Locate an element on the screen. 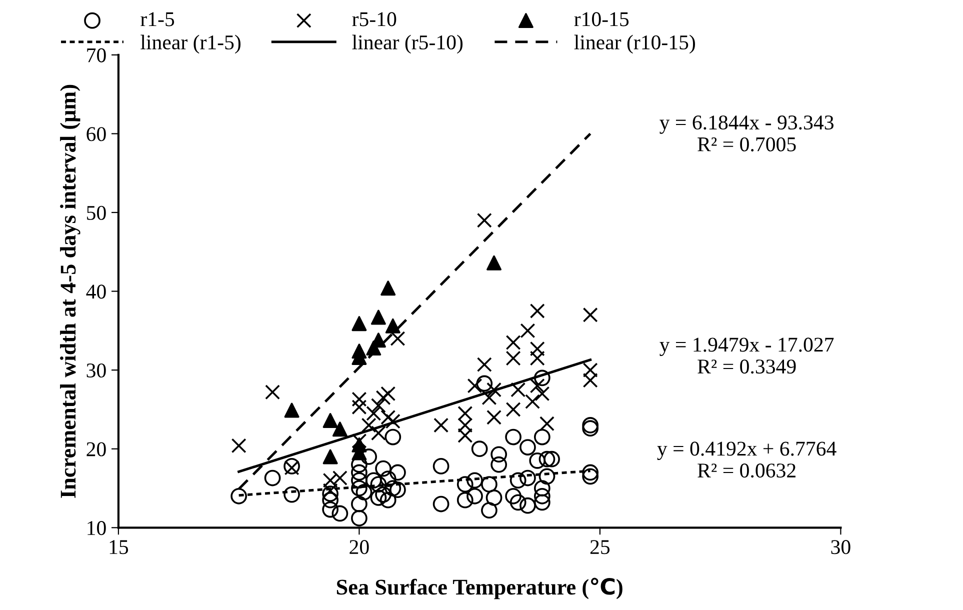 The height and width of the screenshot is (610, 963). x-tick-label: 15 is located at coordinates (119, 547).